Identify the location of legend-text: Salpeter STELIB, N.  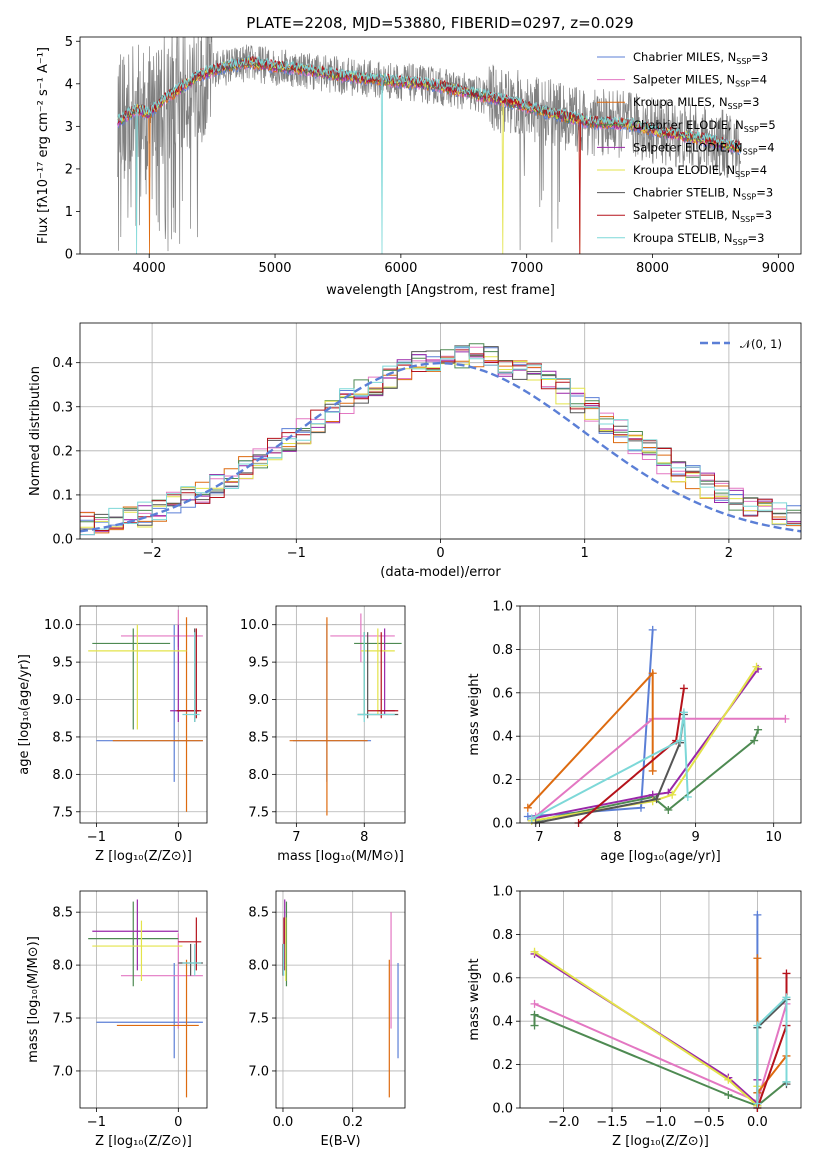
(686, 215).